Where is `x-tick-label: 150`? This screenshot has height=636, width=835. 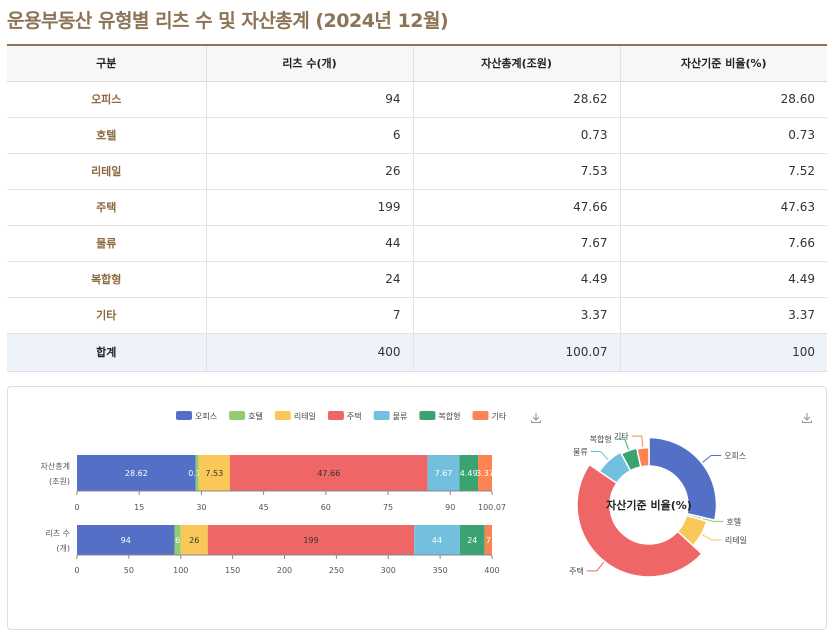
x-tick-label: 150 is located at coordinates (232, 570).